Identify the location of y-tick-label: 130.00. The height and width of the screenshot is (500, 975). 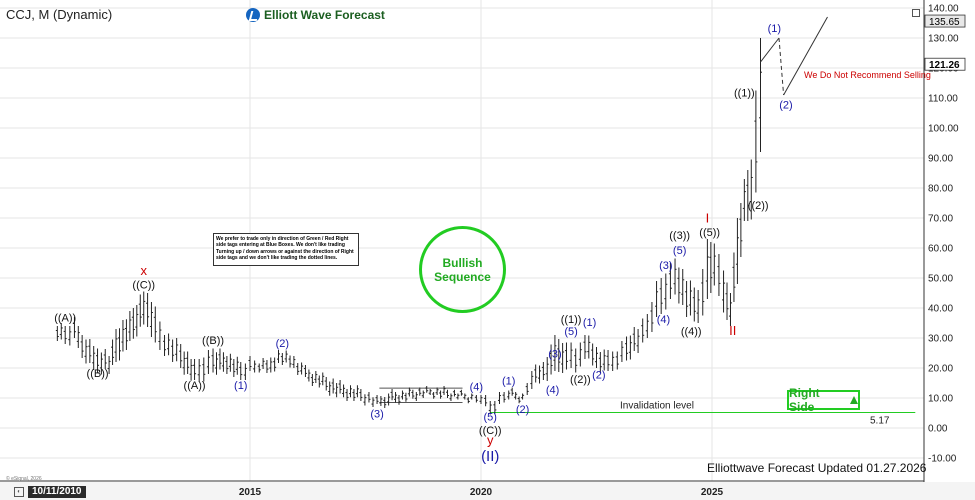
(943, 39).